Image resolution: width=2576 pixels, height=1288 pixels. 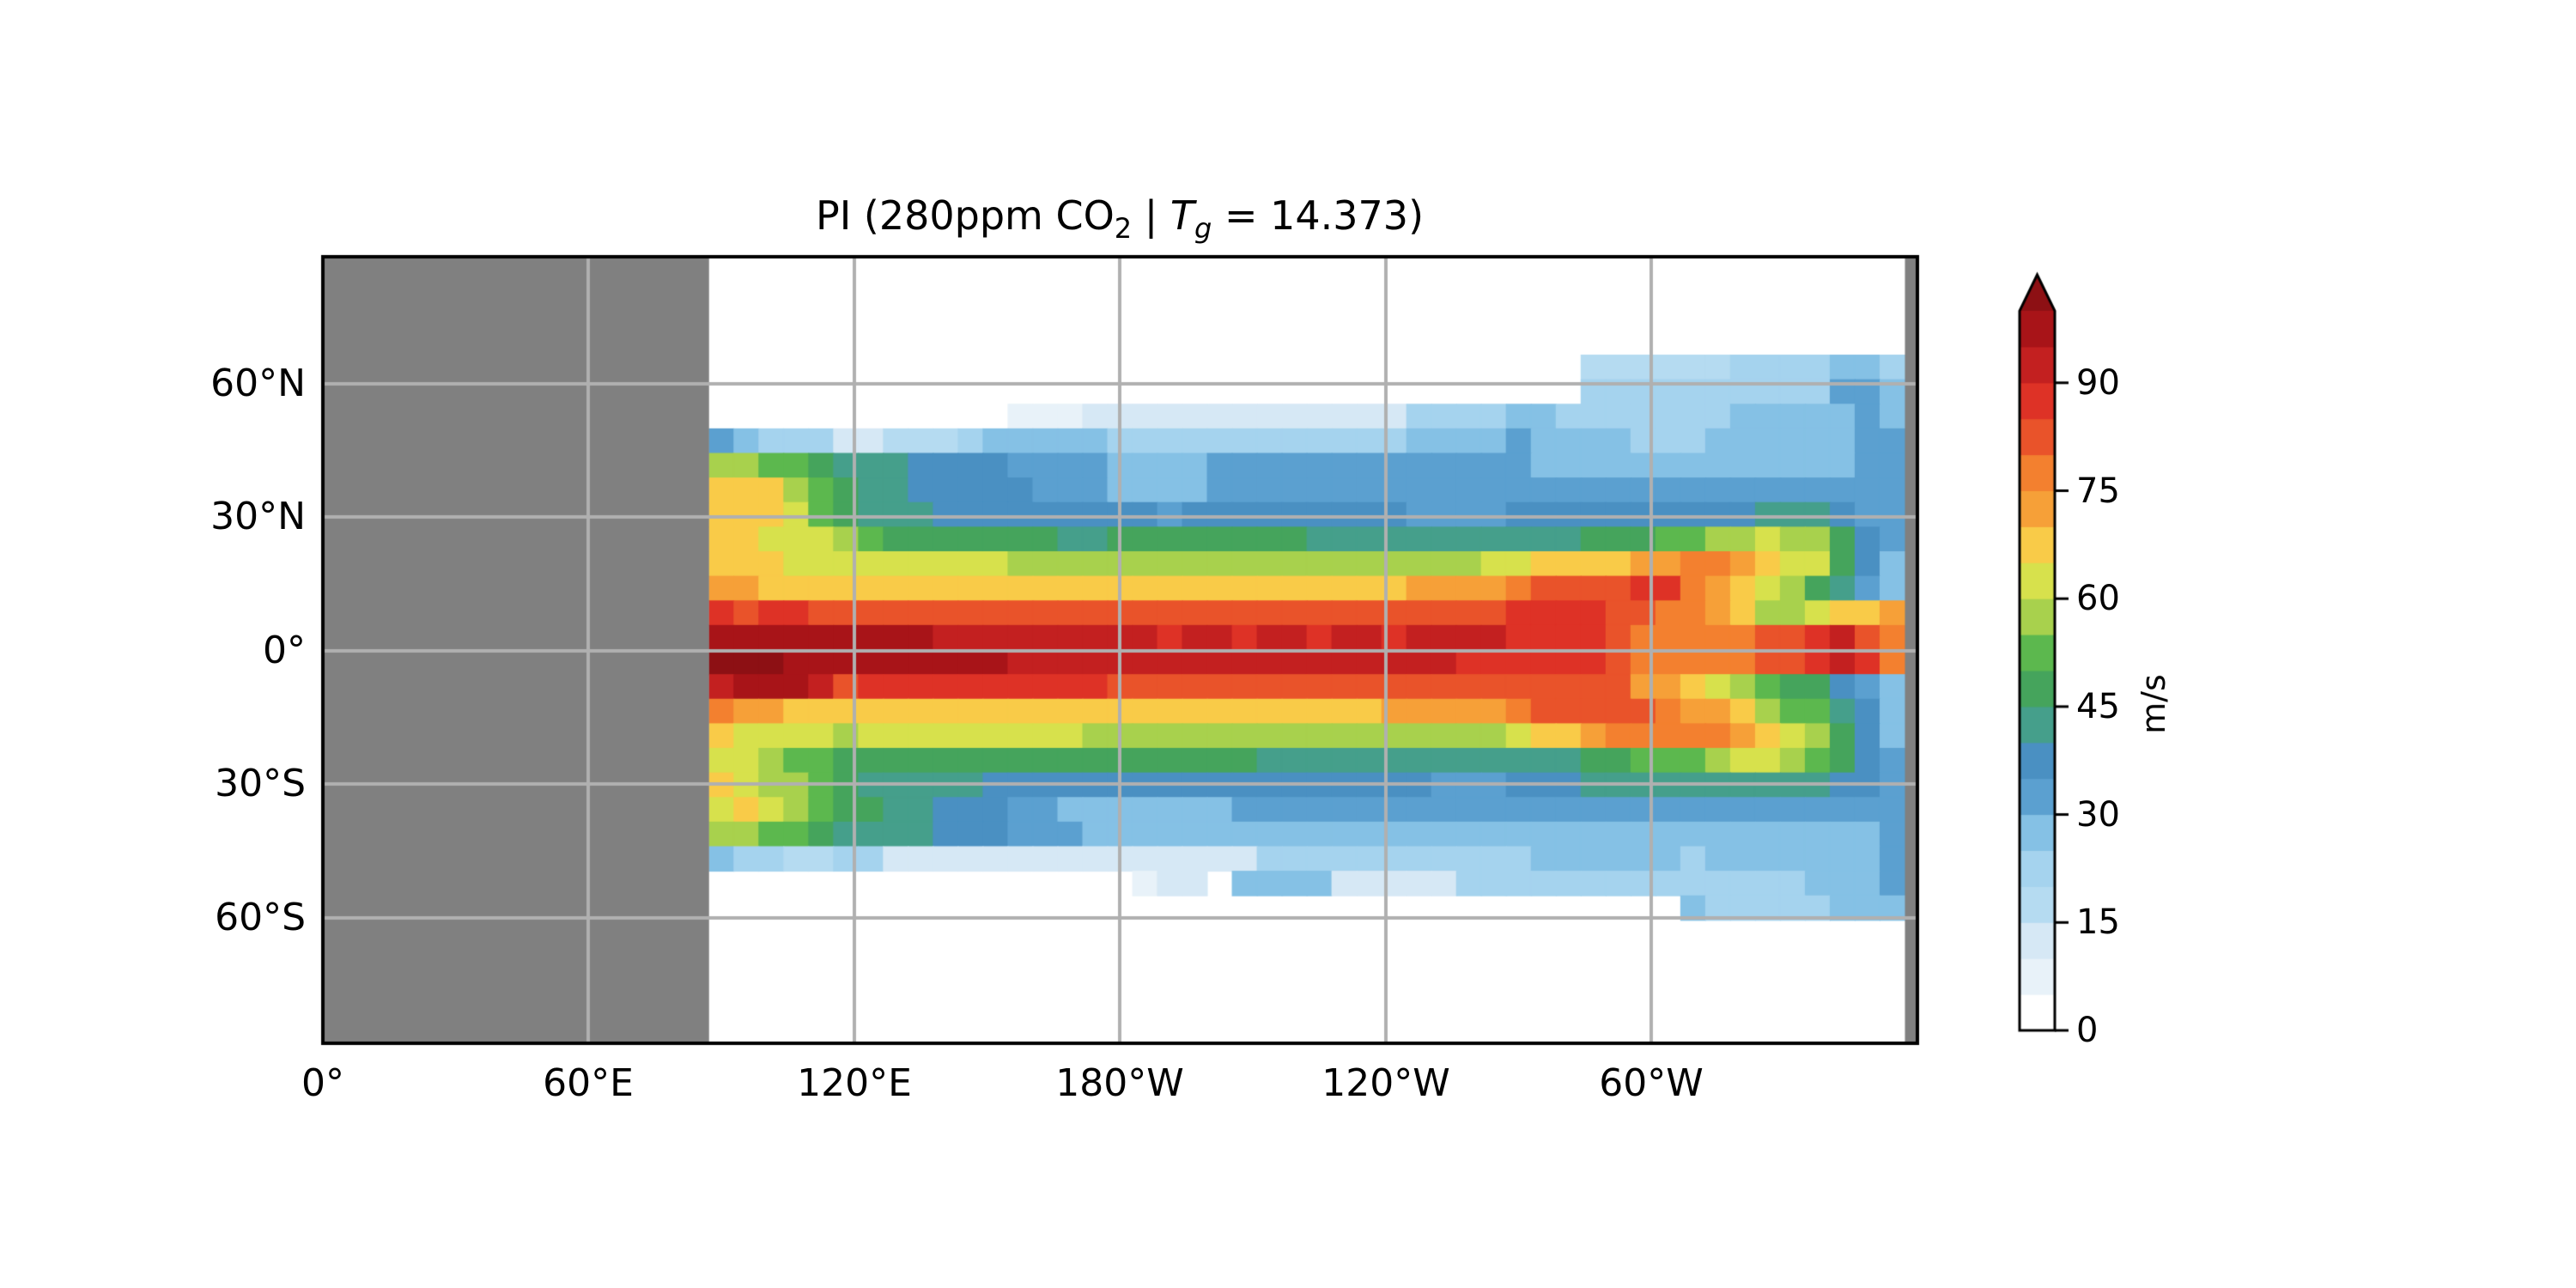 I want to click on colorbar-tick-label-3: 45, so click(x=2098, y=706).